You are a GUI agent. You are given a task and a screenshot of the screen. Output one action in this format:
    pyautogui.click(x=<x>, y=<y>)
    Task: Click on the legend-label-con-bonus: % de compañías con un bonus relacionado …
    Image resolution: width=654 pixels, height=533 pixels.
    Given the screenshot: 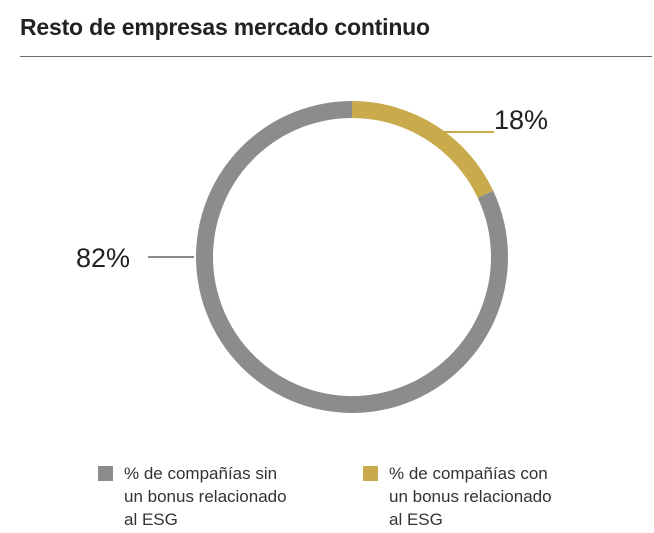 What is the action you would take?
    pyautogui.click(x=470, y=496)
    